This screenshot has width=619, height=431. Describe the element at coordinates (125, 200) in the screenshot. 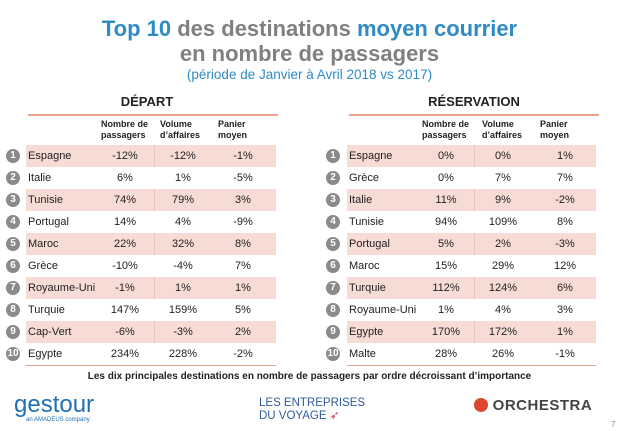

I see `passagers-value: 74%` at that location.